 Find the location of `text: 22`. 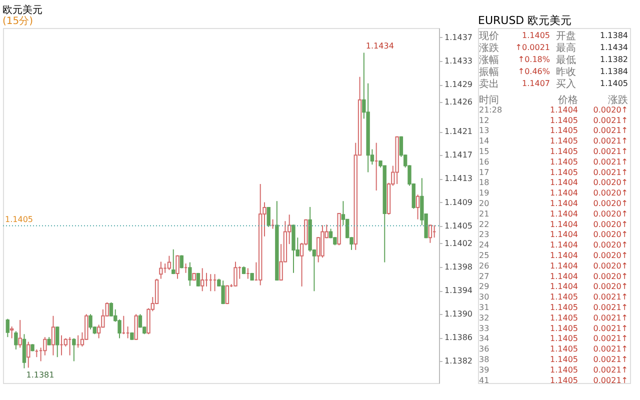

text: 22 is located at coordinates (484, 224).